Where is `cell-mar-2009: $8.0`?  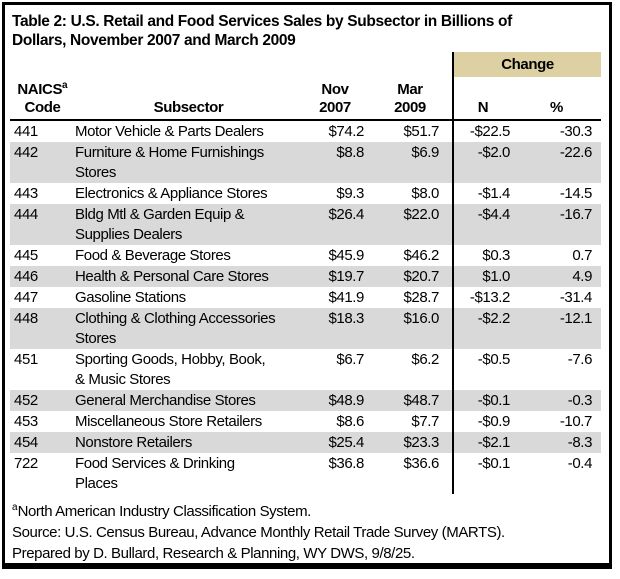
cell-mar-2009: $8.0 is located at coordinates (425, 193).